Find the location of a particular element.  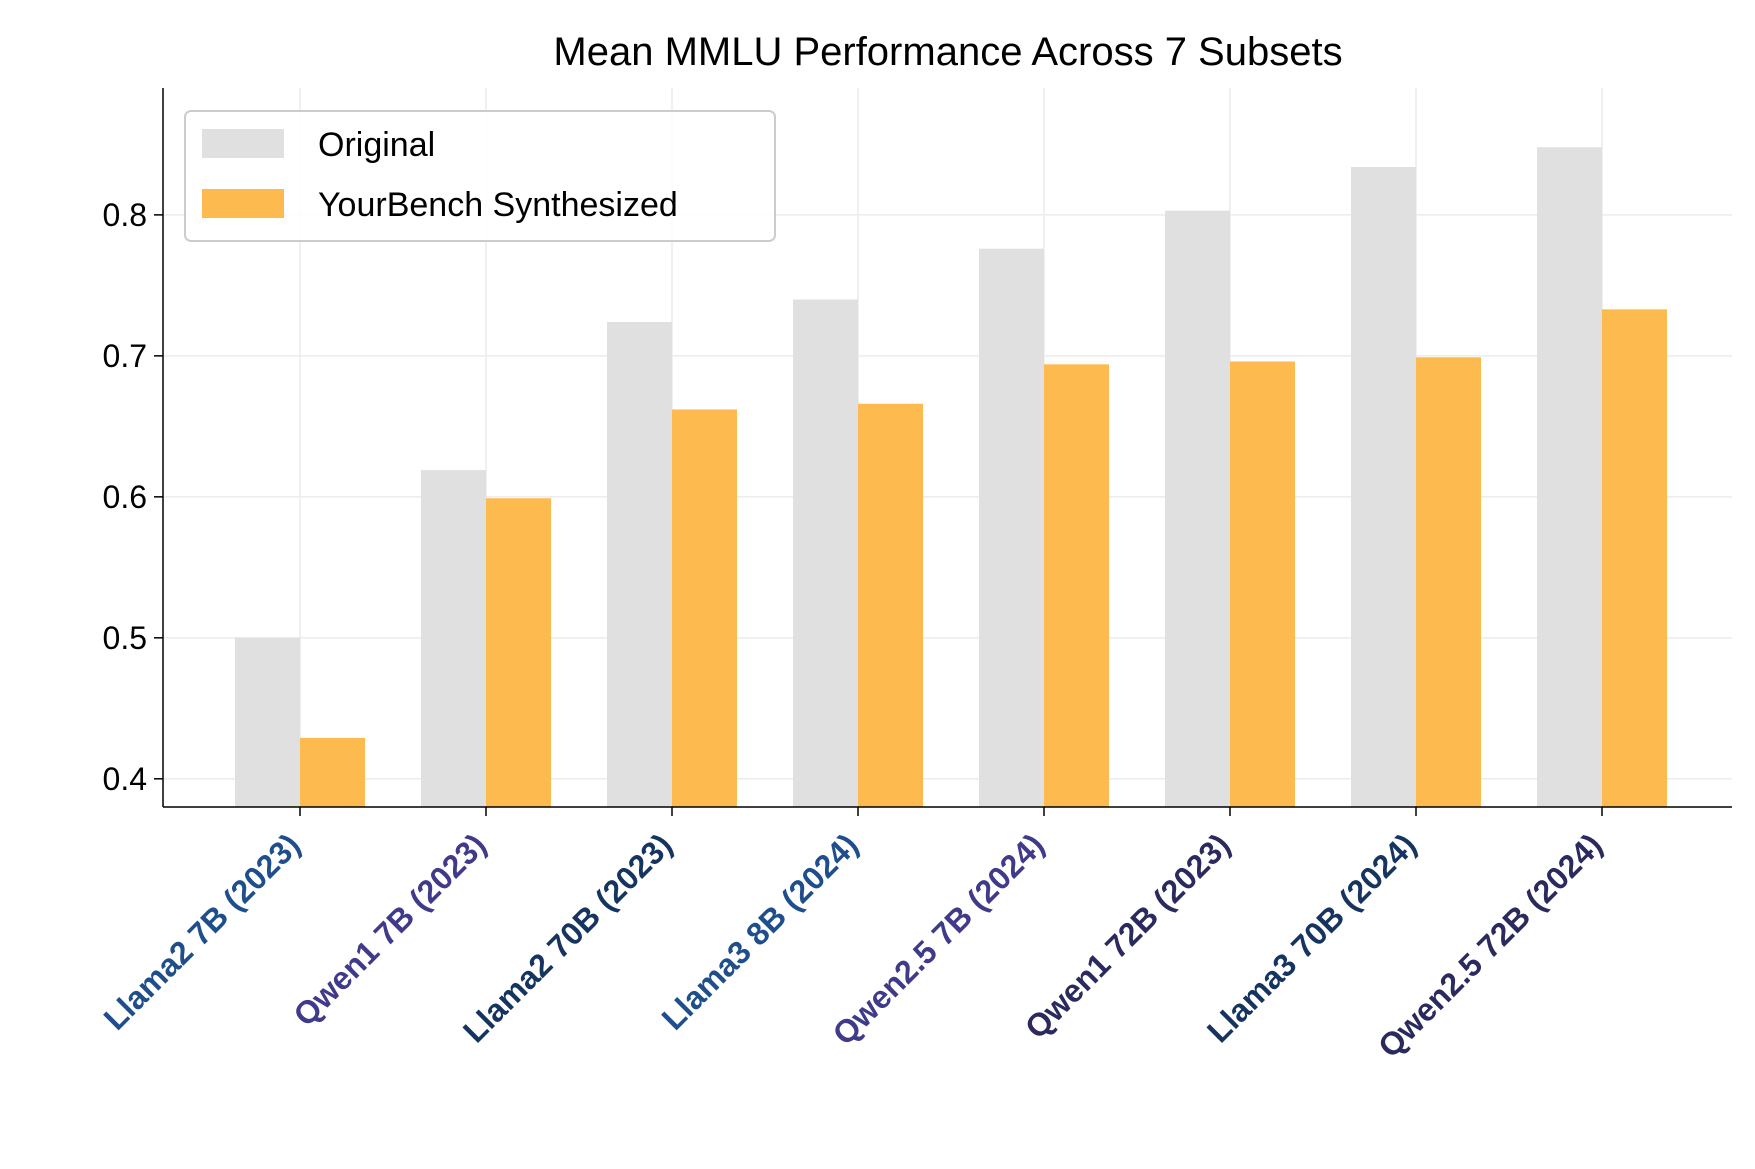

y-tick-label: 0.8 is located at coordinates (125, 215).